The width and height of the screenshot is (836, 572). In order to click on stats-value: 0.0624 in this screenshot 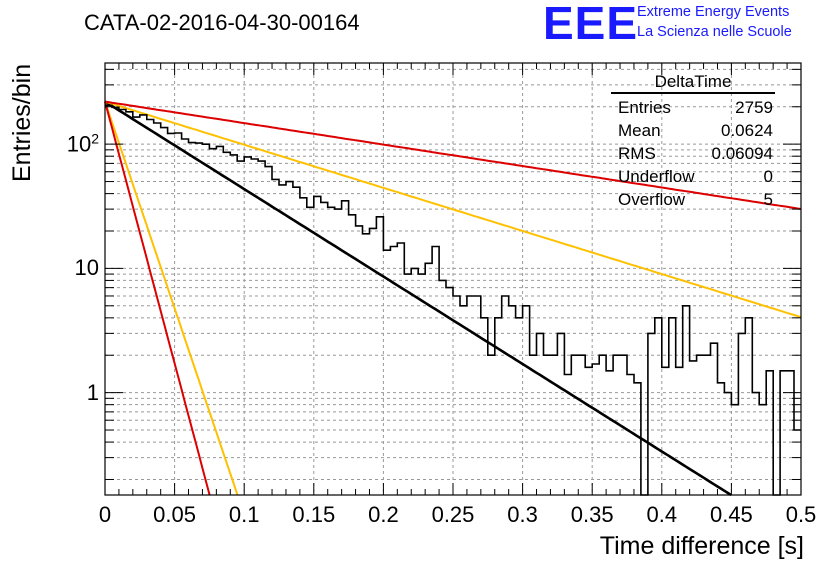, I will do `click(747, 130)`.